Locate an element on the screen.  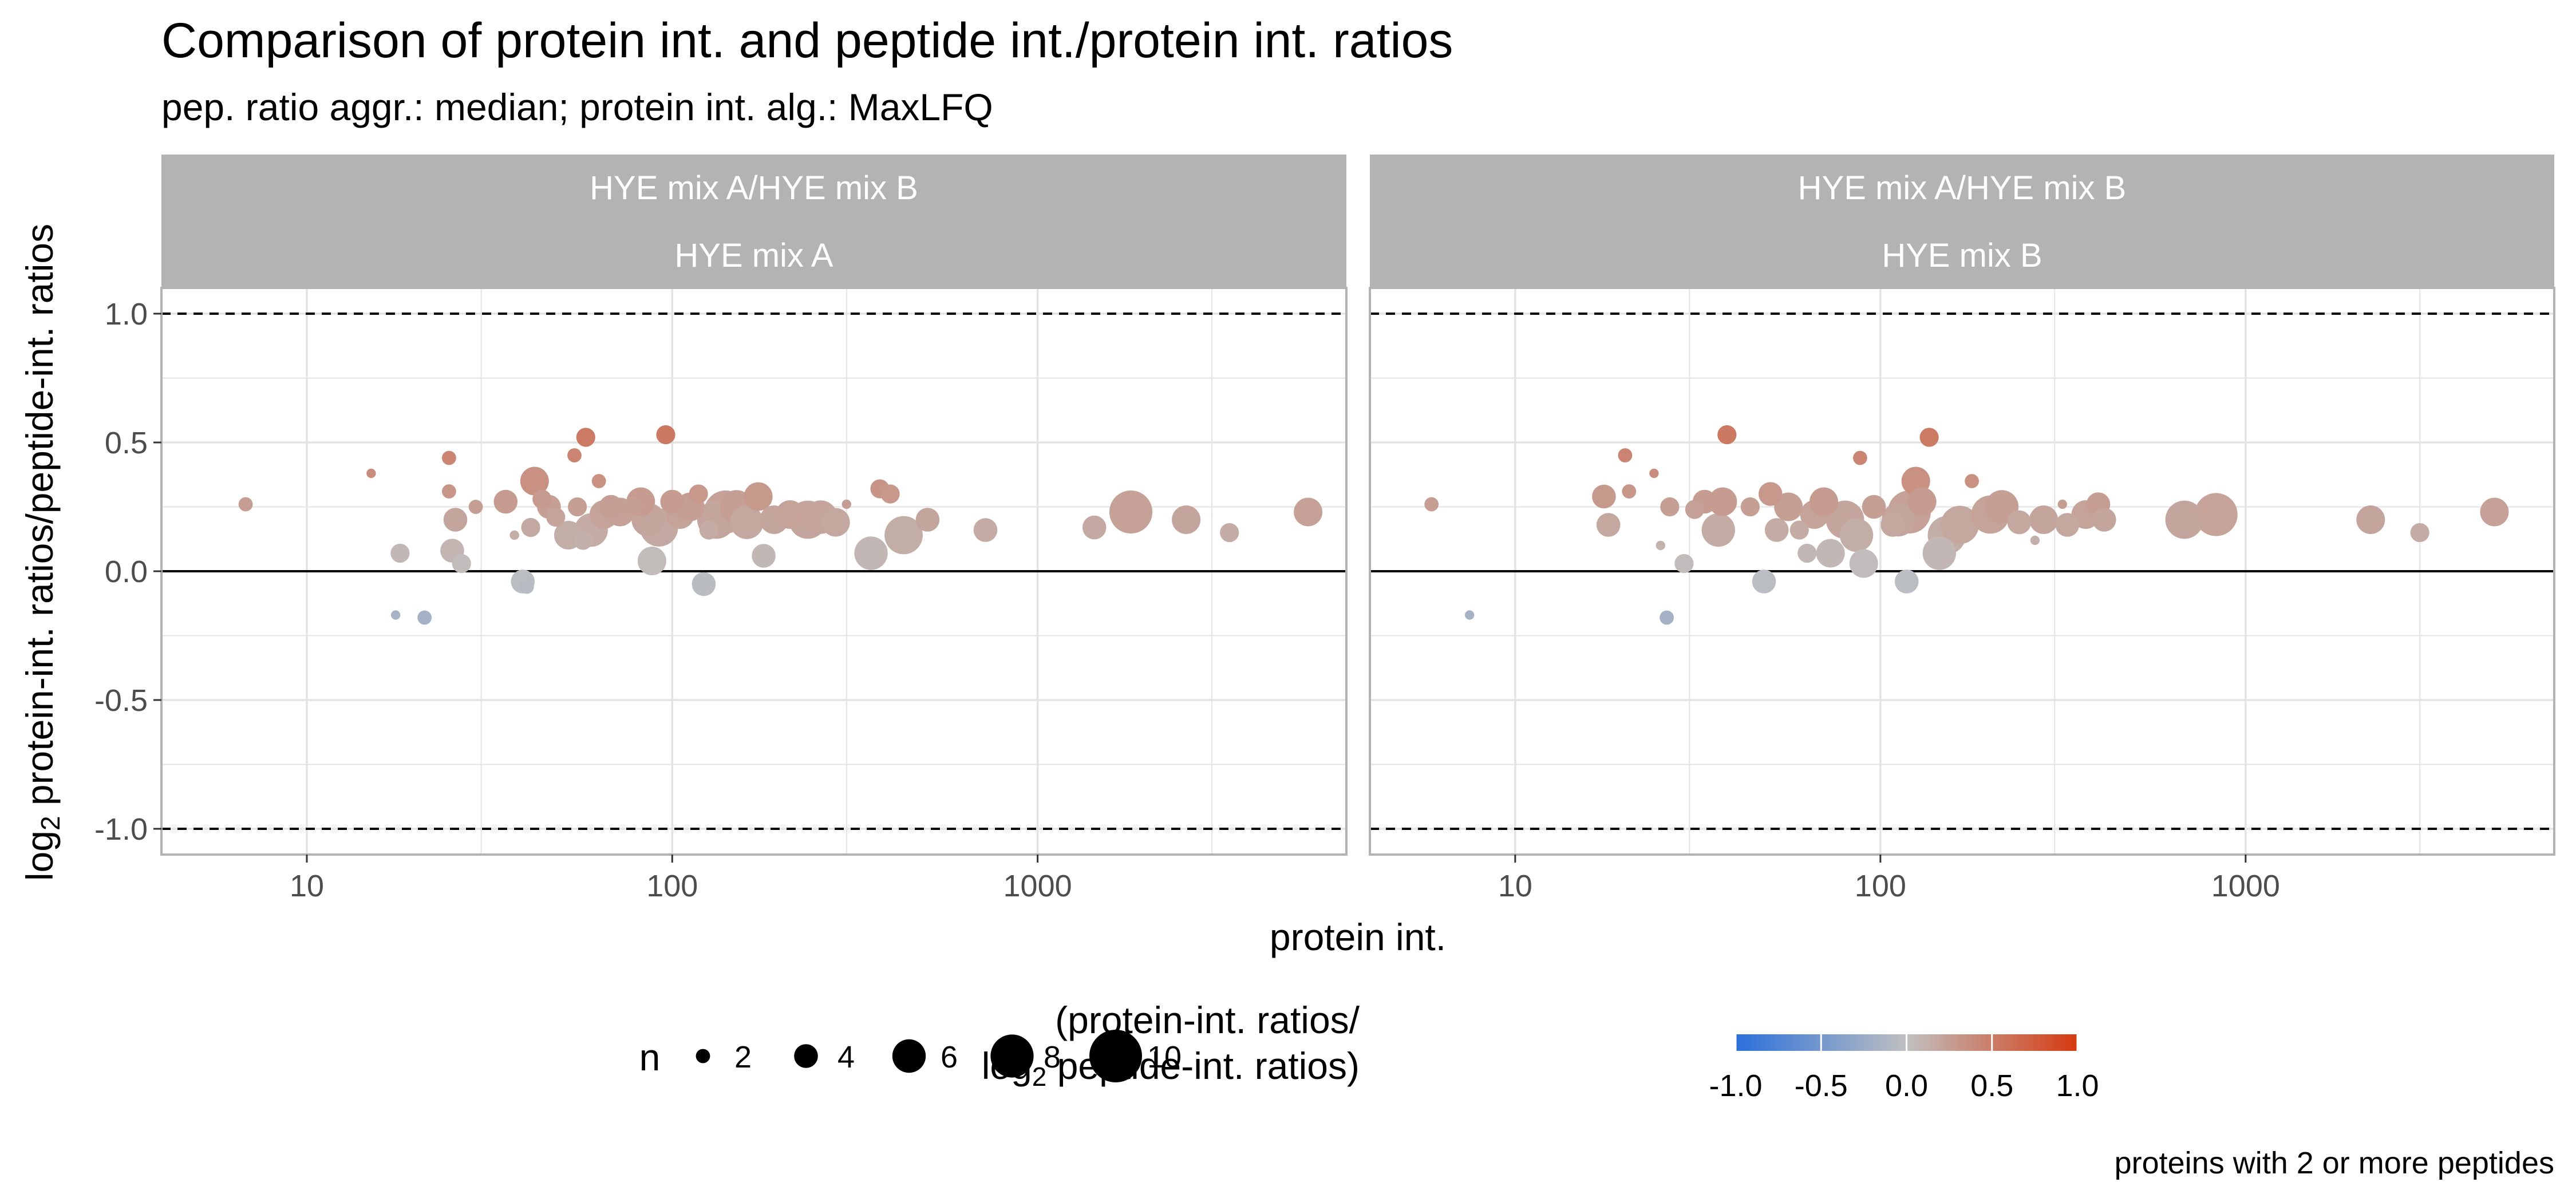
size-legend-title: n is located at coordinates (650, 1057).